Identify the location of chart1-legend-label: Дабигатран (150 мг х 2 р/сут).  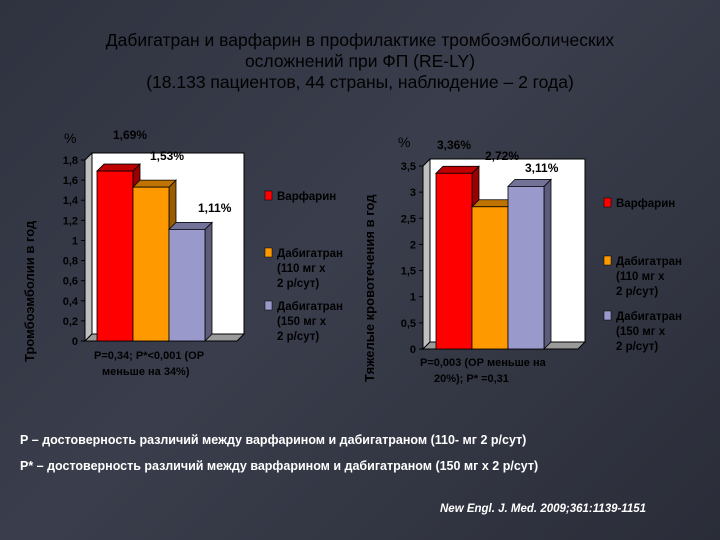
(310, 322).